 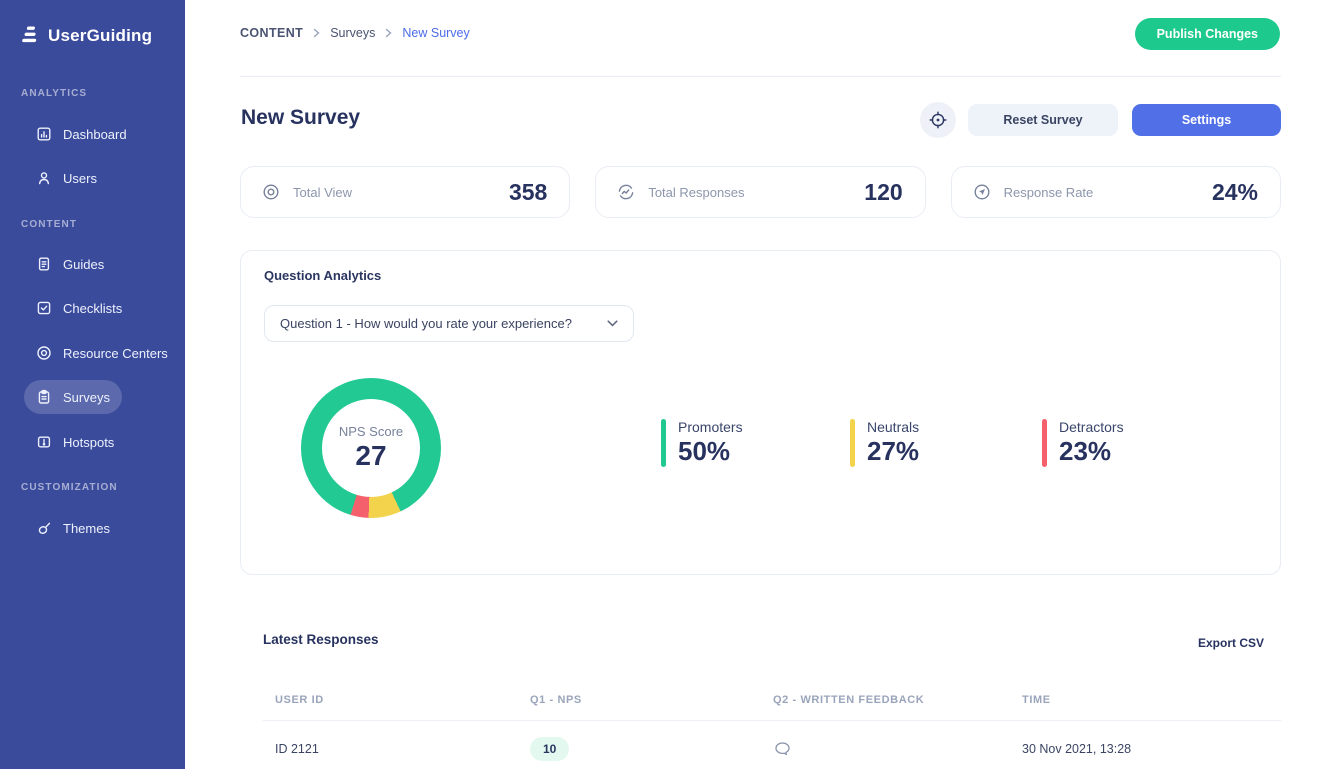 I want to click on breadcrumb: CONTENT Surveys New Survey, so click(x=355, y=33).